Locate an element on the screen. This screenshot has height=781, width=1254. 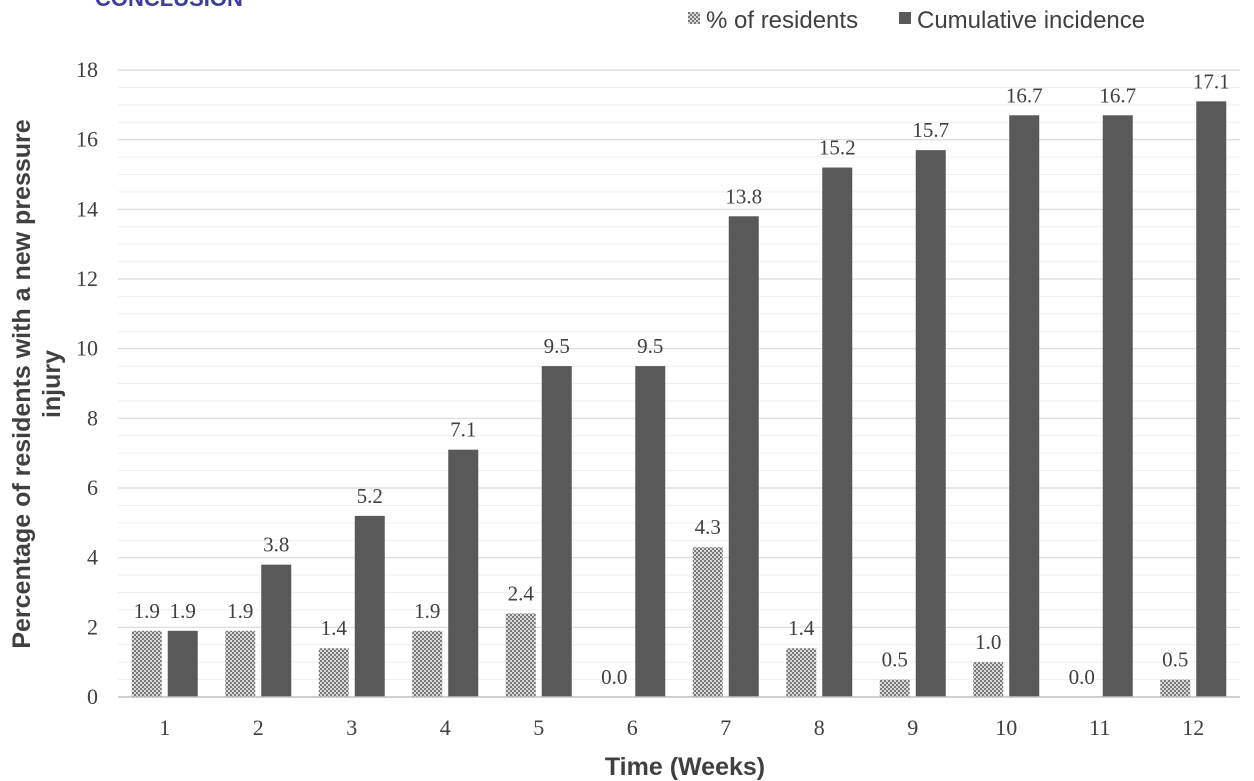
x-tick-label: 10 is located at coordinates (1006, 727).